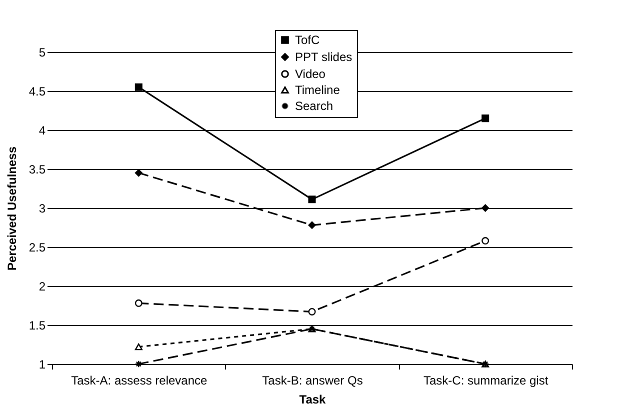 Image resolution: width=631 pixels, height=407 pixels. Describe the element at coordinates (139, 381) in the screenshot. I see `x-tick-label: Task-A: assess relevance` at that location.